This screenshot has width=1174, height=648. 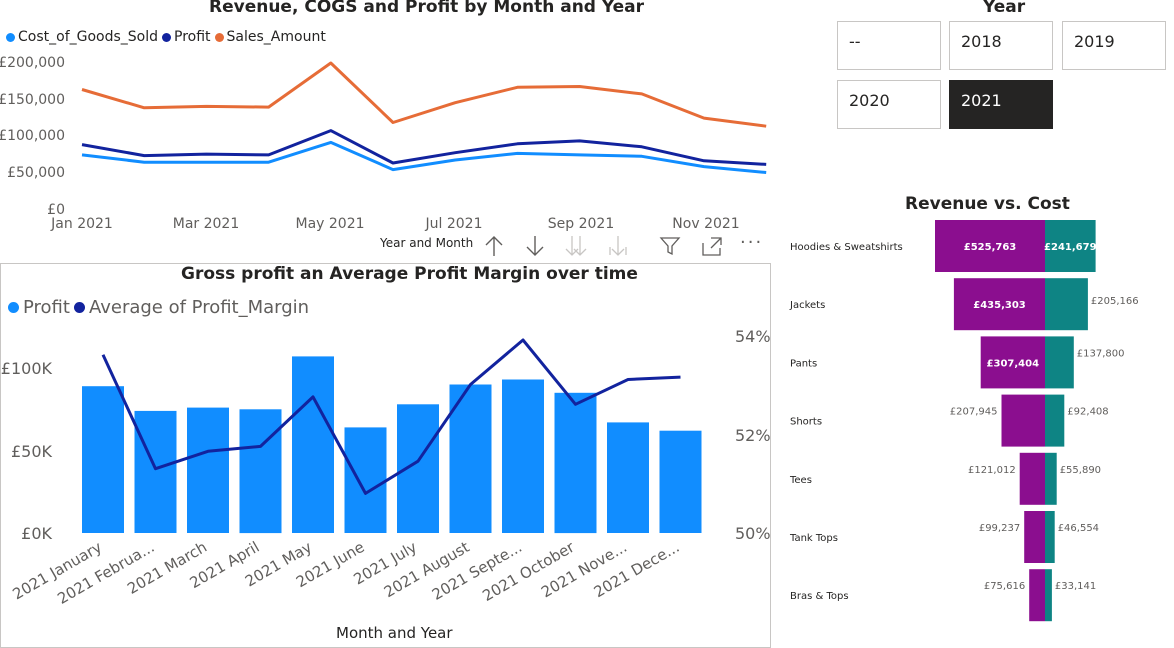 What do you see at coordinates (427, 243) in the screenshot?
I see `line-chart-x-label: Year and Month` at bounding box center [427, 243].